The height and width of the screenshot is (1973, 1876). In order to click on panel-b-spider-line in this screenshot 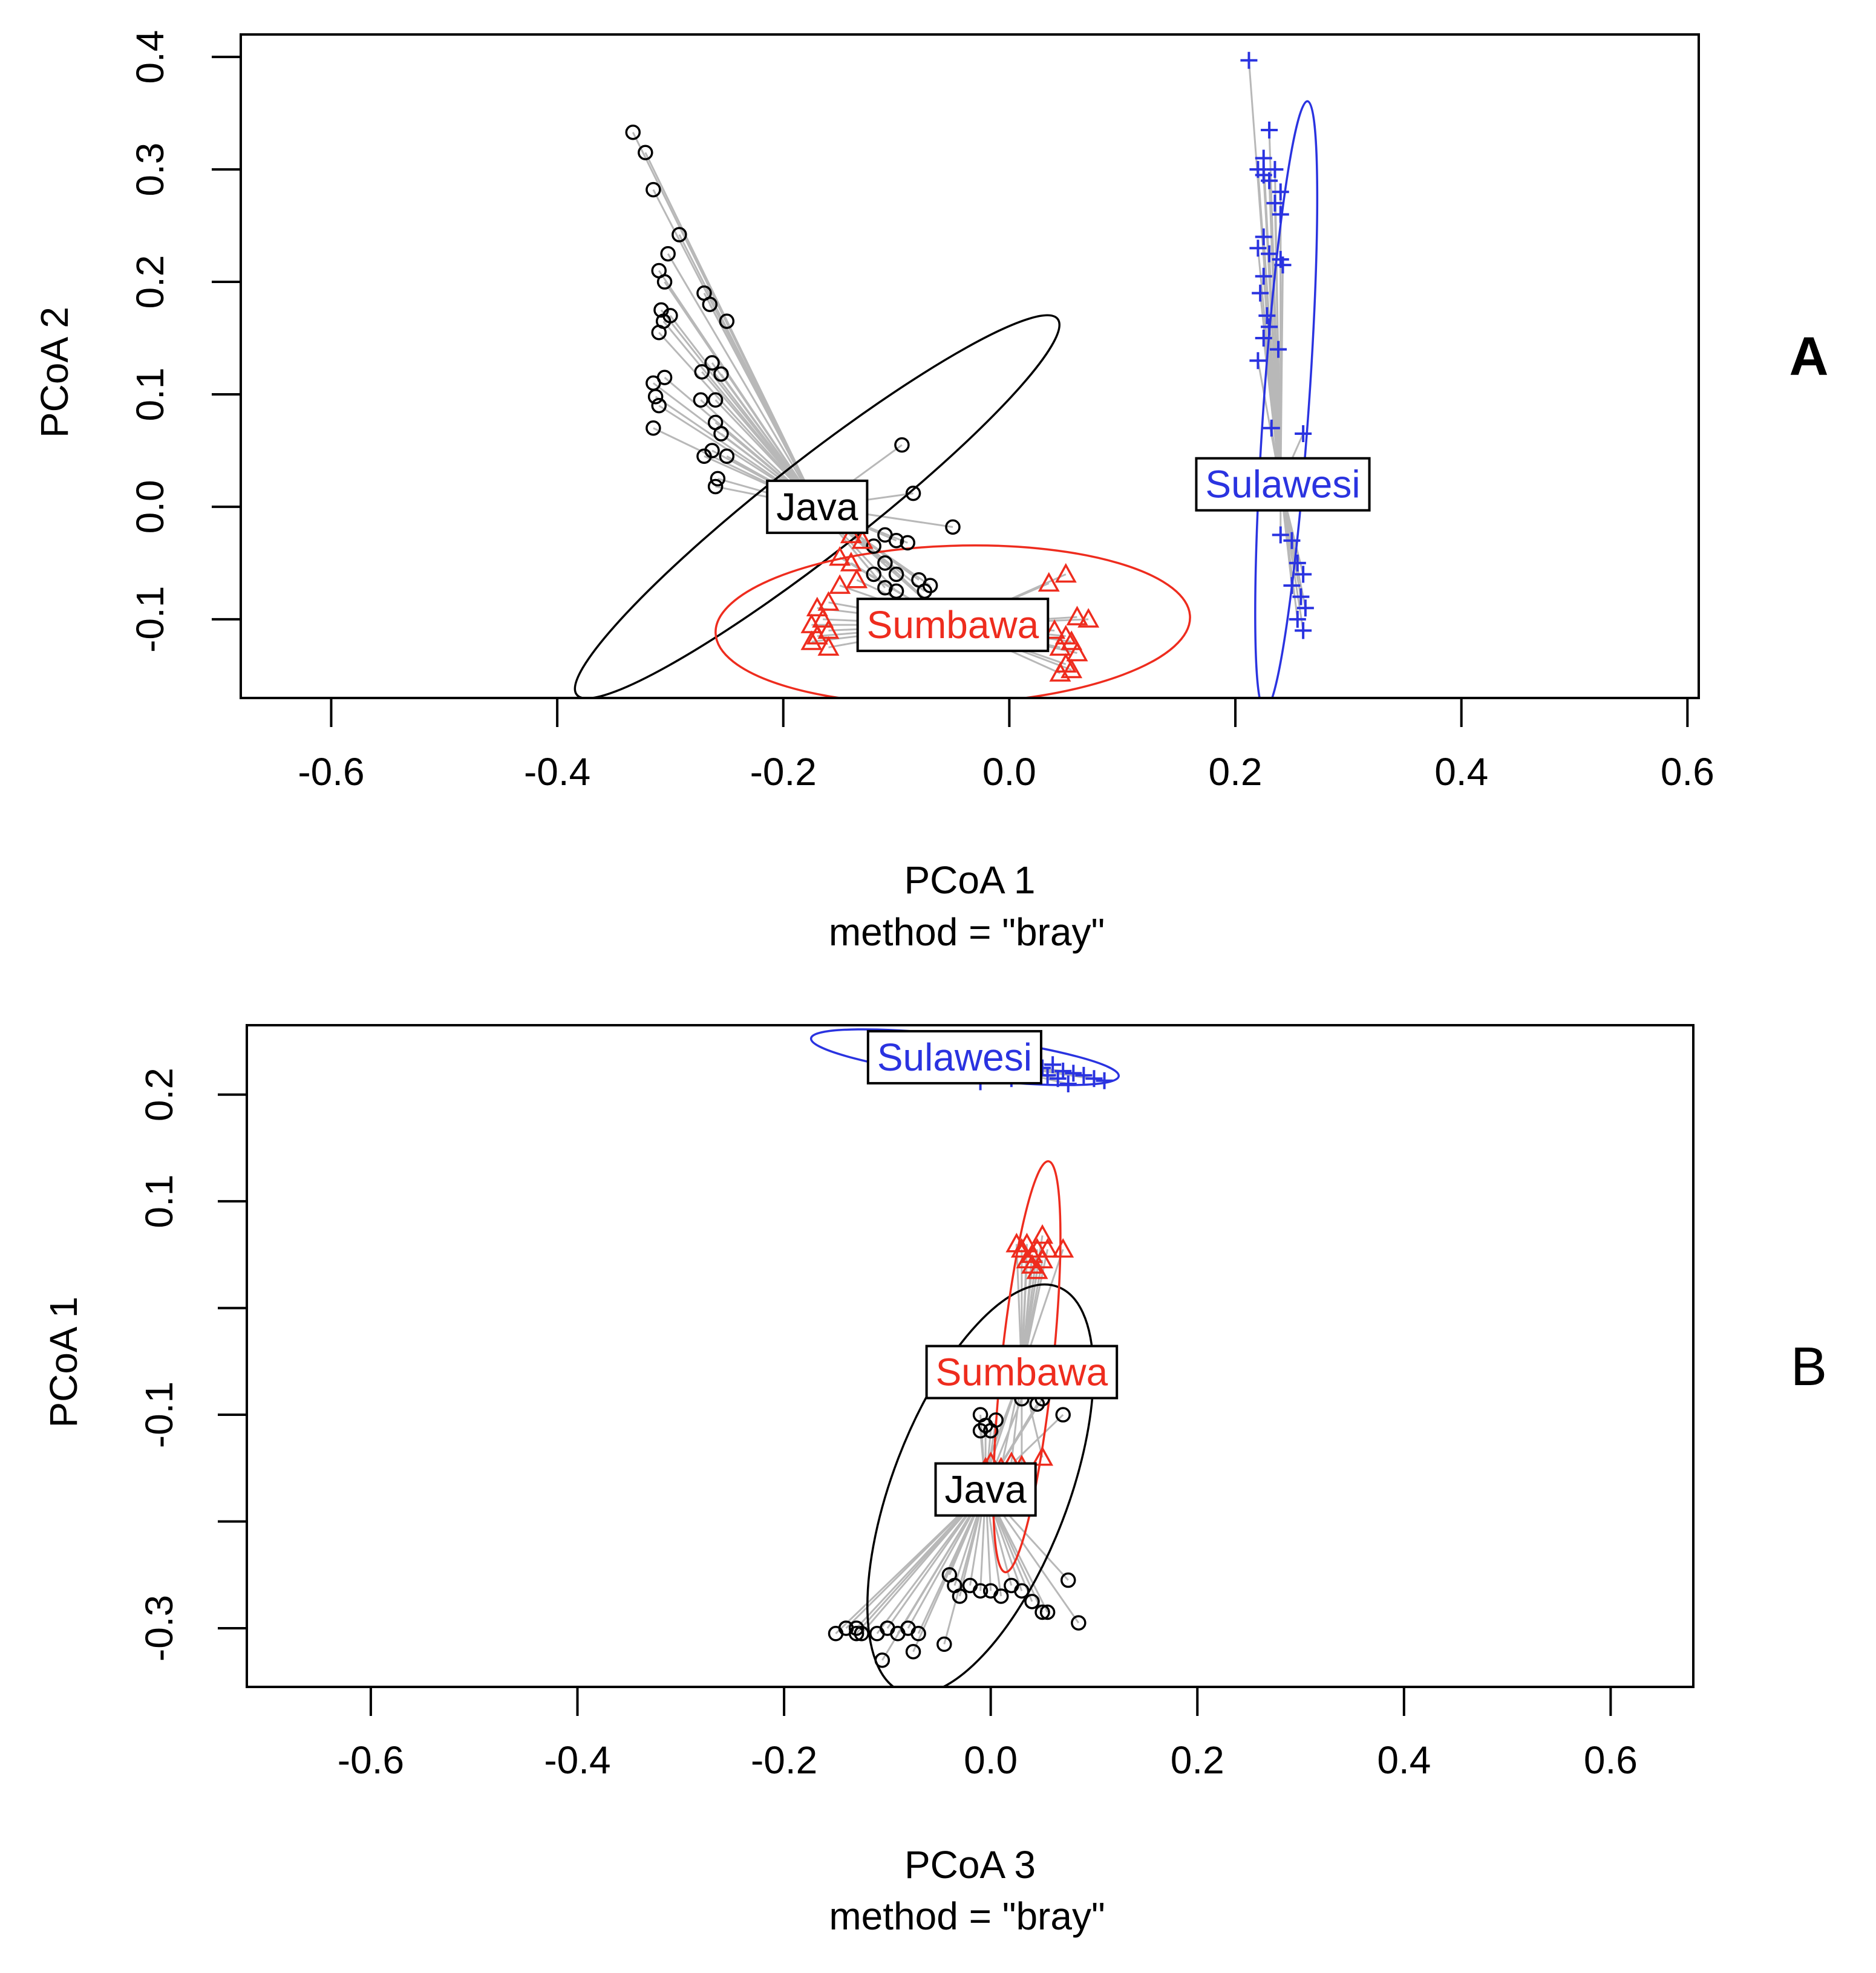, I will do `click(934, 1575)`.